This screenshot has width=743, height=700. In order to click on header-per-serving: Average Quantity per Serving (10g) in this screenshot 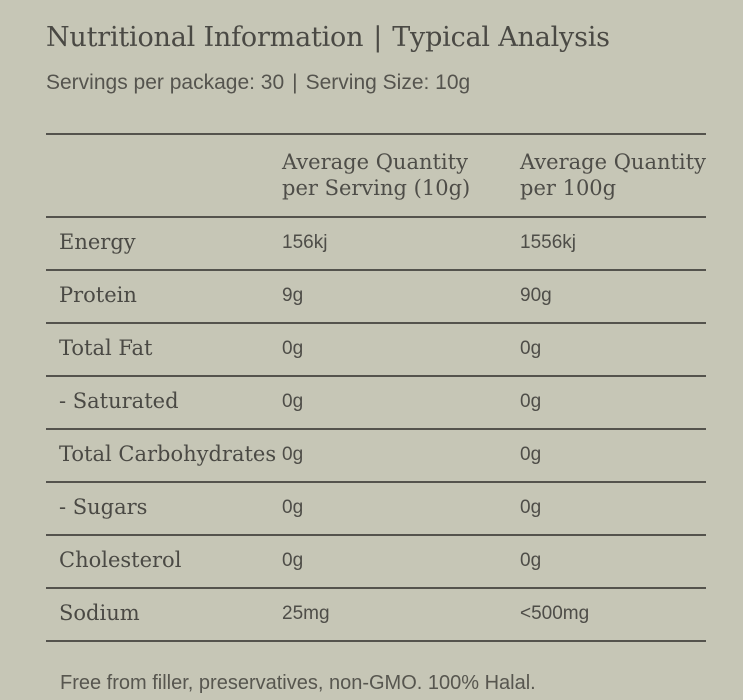, I will do `click(376, 175)`.